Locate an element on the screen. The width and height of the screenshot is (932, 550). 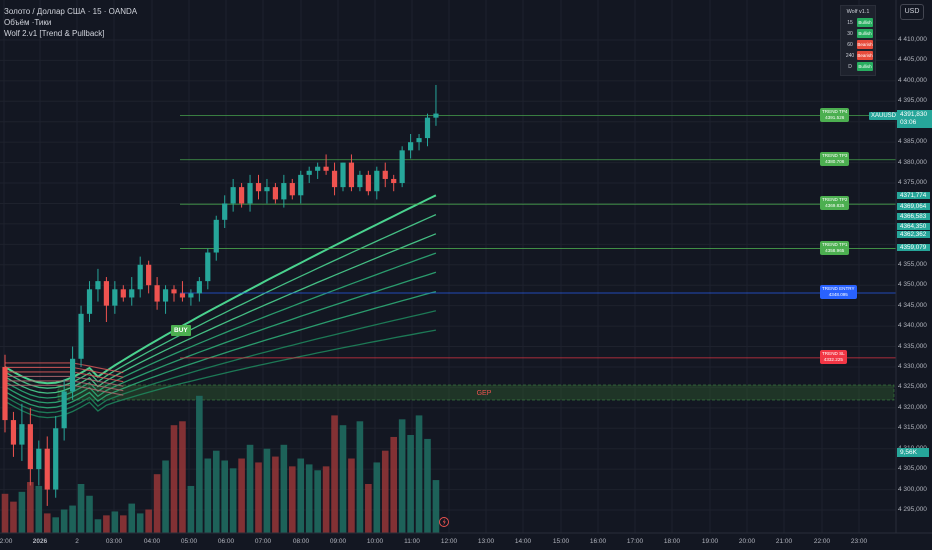
wolf-panel-status: Bearish is located at coordinates (865, 44).